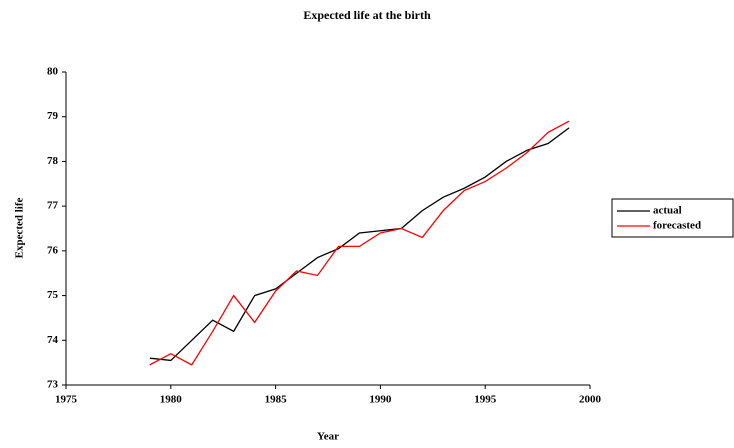  Describe the element at coordinates (53, 250) in the screenshot. I see `y-tick-label: 76` at that location.